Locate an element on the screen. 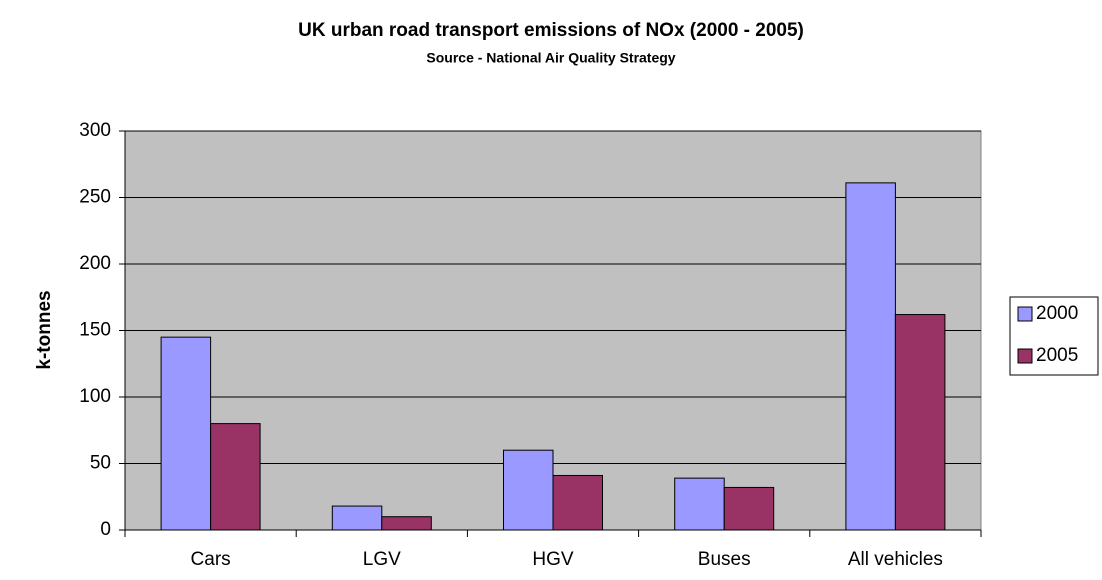  y-tick-label: 250 is located at coordinates (95, 197).